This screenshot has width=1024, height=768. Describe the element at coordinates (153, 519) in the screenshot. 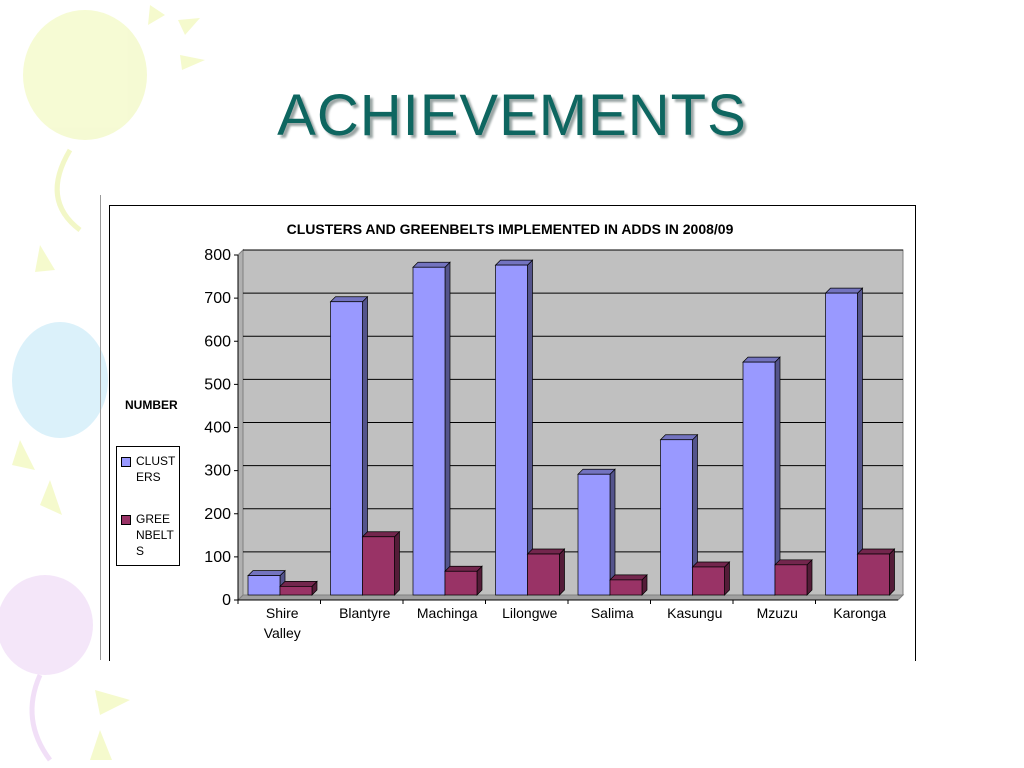

I see `legend-label-greenbelts-line1: GREE` at that location.